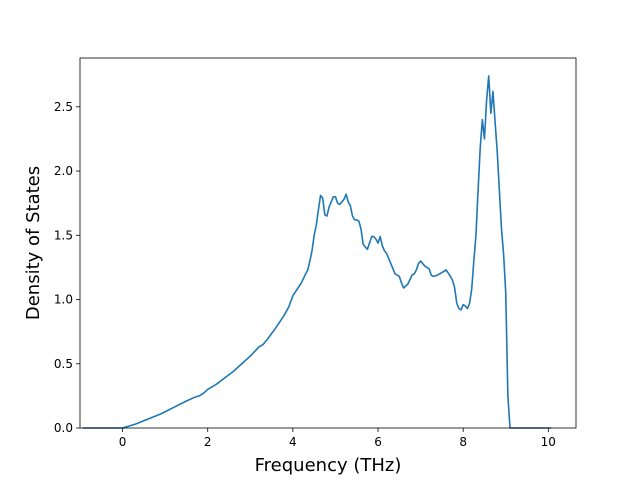  What do you see at coordinates (123, 442) in the screenshot?
I see `x-tick-label: 0` at bounding box center [123, 442].